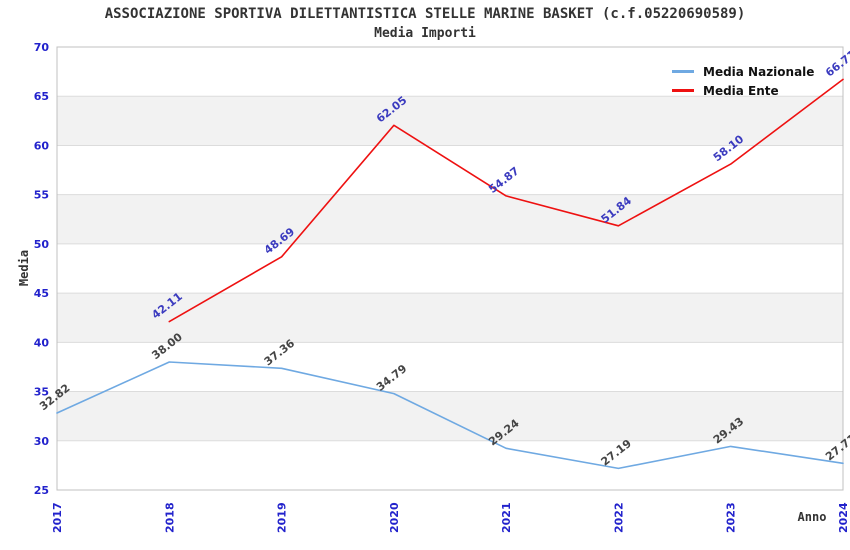 The width and height of the screenshot is (850, 550). I want to click on y-axis-title: Media, so click(24, 268).